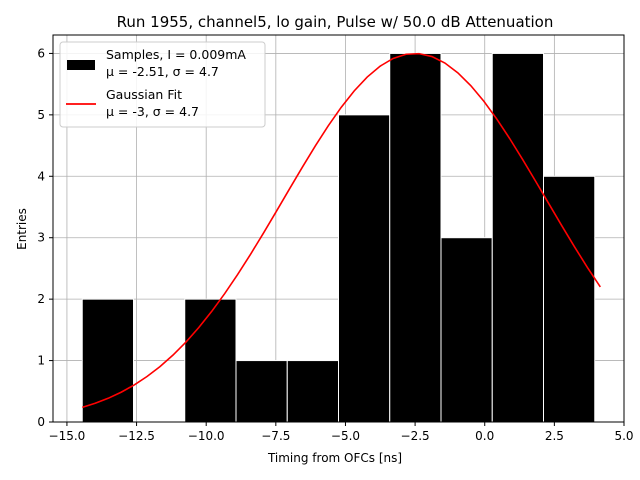 The height and width of the screenshot is (480, 640). I want to click on y-axis-label: Entries, so click(22, 229).